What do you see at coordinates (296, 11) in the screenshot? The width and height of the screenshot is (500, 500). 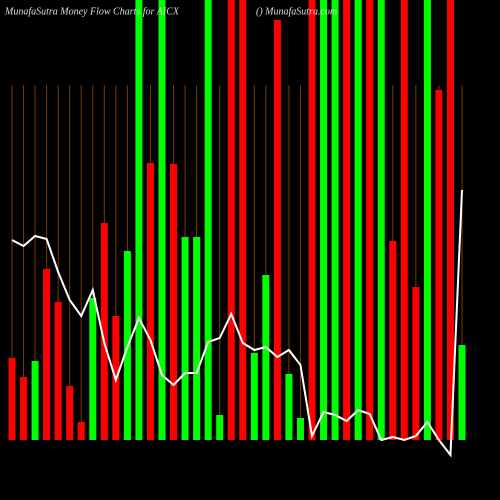 I see `chart-subtitle: () MunafaSutra.com` at bounding box center [296, 11].